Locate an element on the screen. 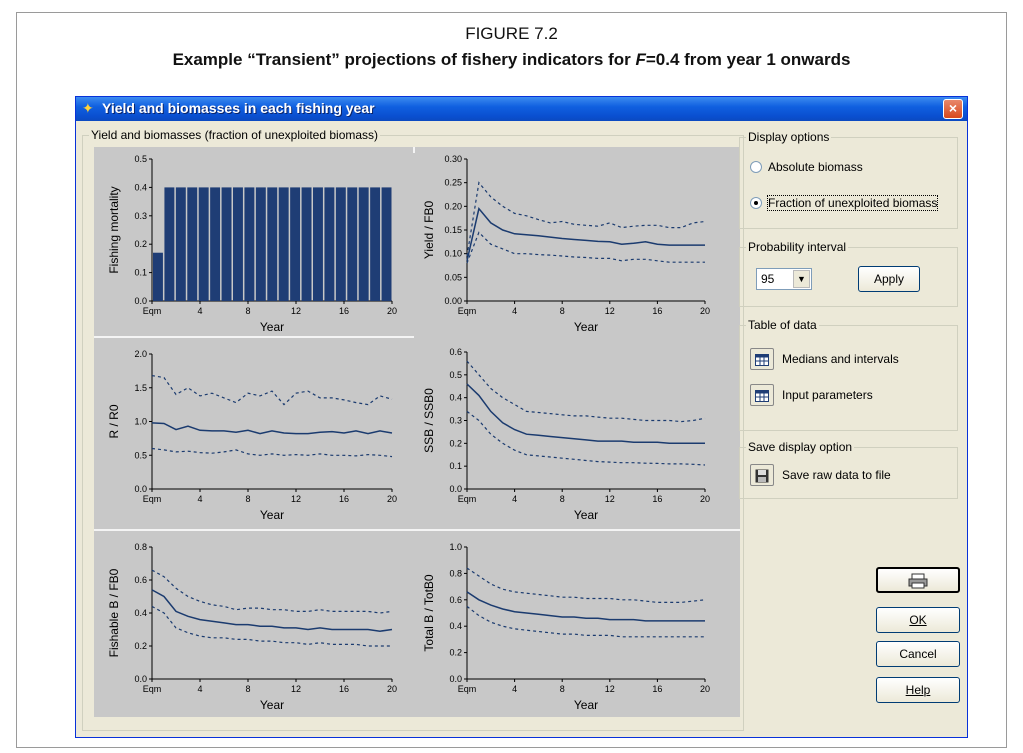  fish-icon: ✦ is located at coordinates (88, 108).